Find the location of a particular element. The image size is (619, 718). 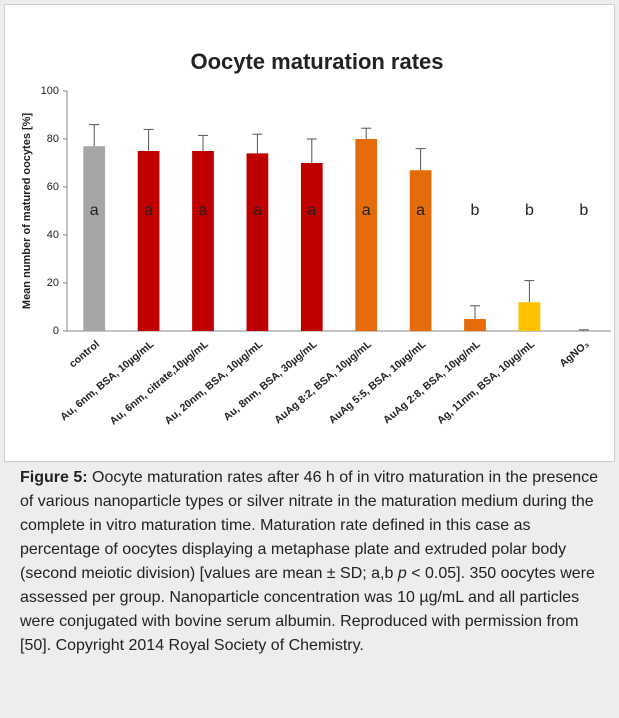

x-tick-label: Ag, 11nm, BSA, 10µg/mL is located at coordinates (486, 382).